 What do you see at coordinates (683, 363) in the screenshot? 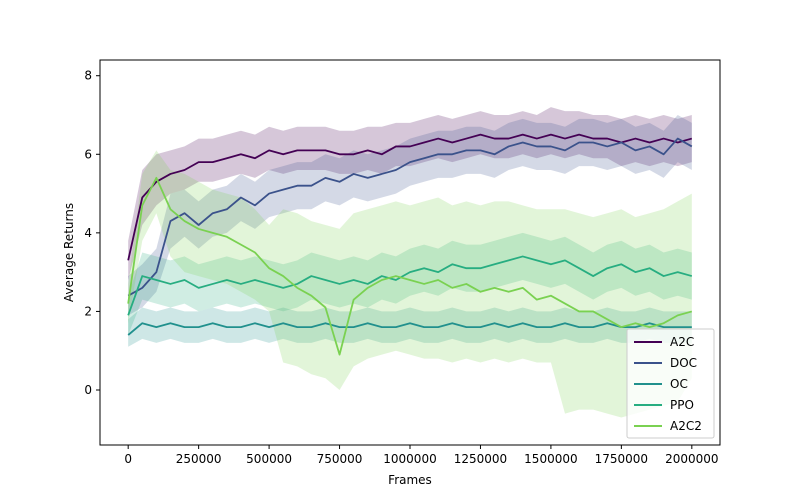
I see `legend-label-doc: DOC` at bounding box center [683, 363].